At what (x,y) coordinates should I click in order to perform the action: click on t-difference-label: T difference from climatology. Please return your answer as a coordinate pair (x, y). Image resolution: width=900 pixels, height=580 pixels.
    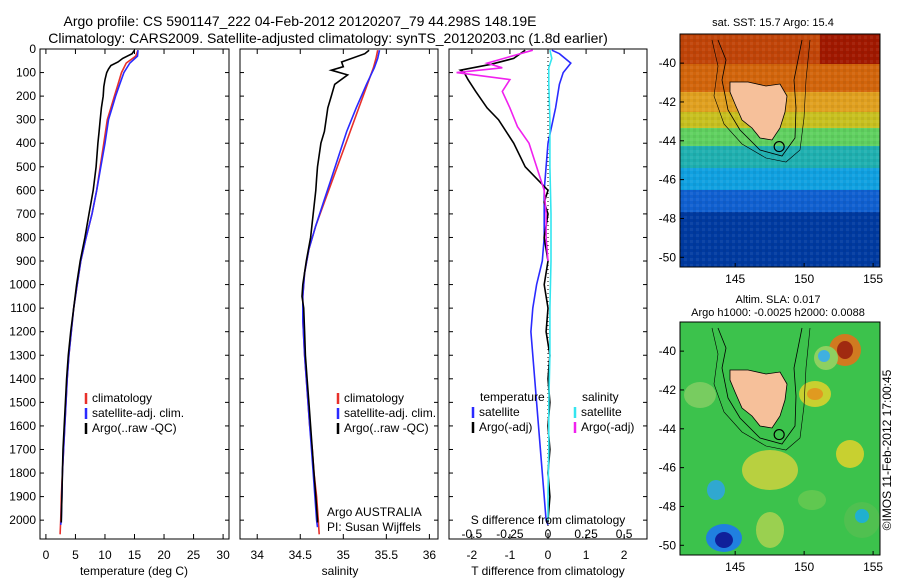
    Looking at the image, I should click on (548, 571).